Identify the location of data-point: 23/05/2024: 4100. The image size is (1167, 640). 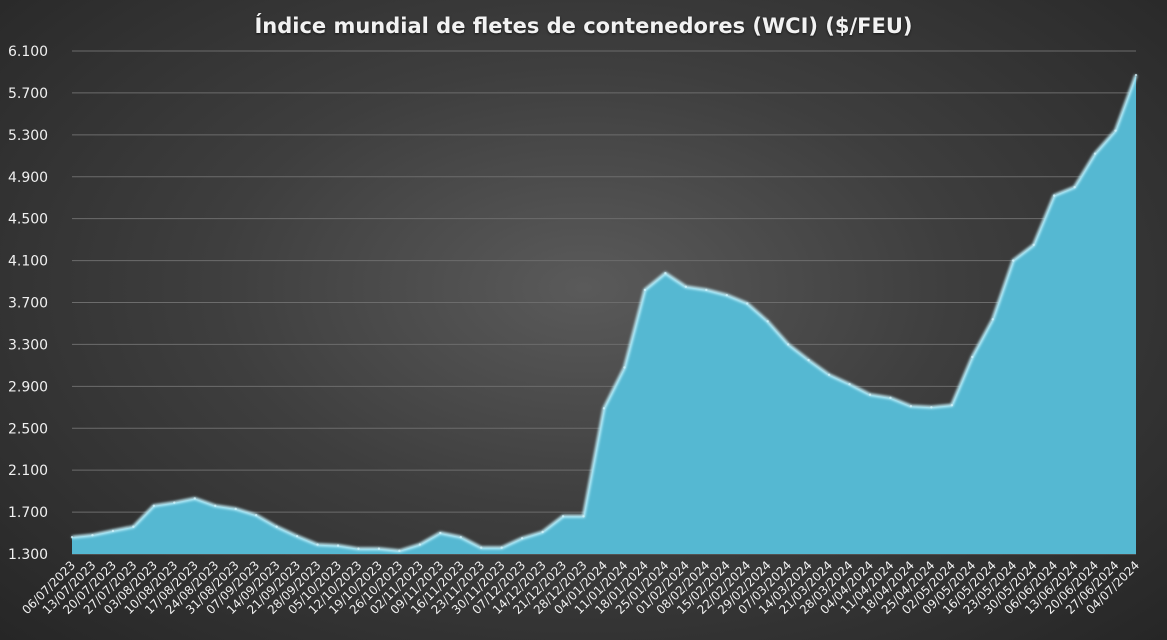
(1013, 260).